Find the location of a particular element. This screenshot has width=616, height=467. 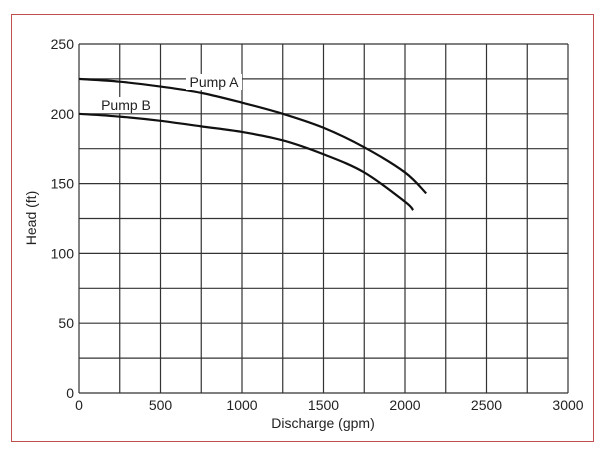

y-axis-label: Head (ft) is located at coordinates (31, 218).